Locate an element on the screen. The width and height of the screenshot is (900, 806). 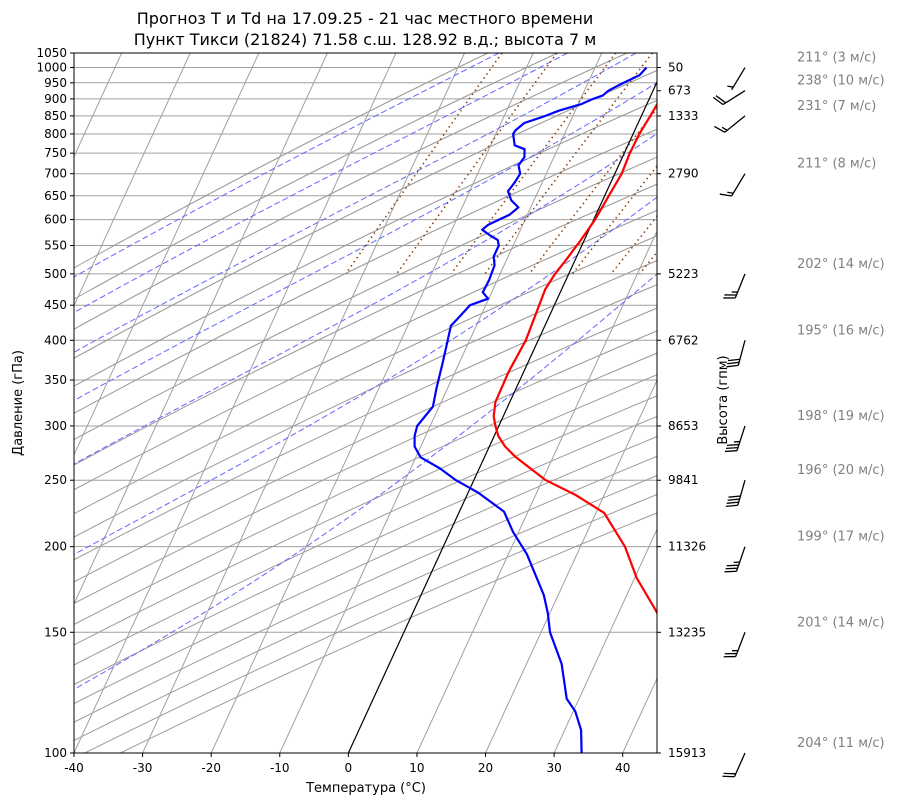
y-tick-label: 700 is located at coordinates (55, 174).